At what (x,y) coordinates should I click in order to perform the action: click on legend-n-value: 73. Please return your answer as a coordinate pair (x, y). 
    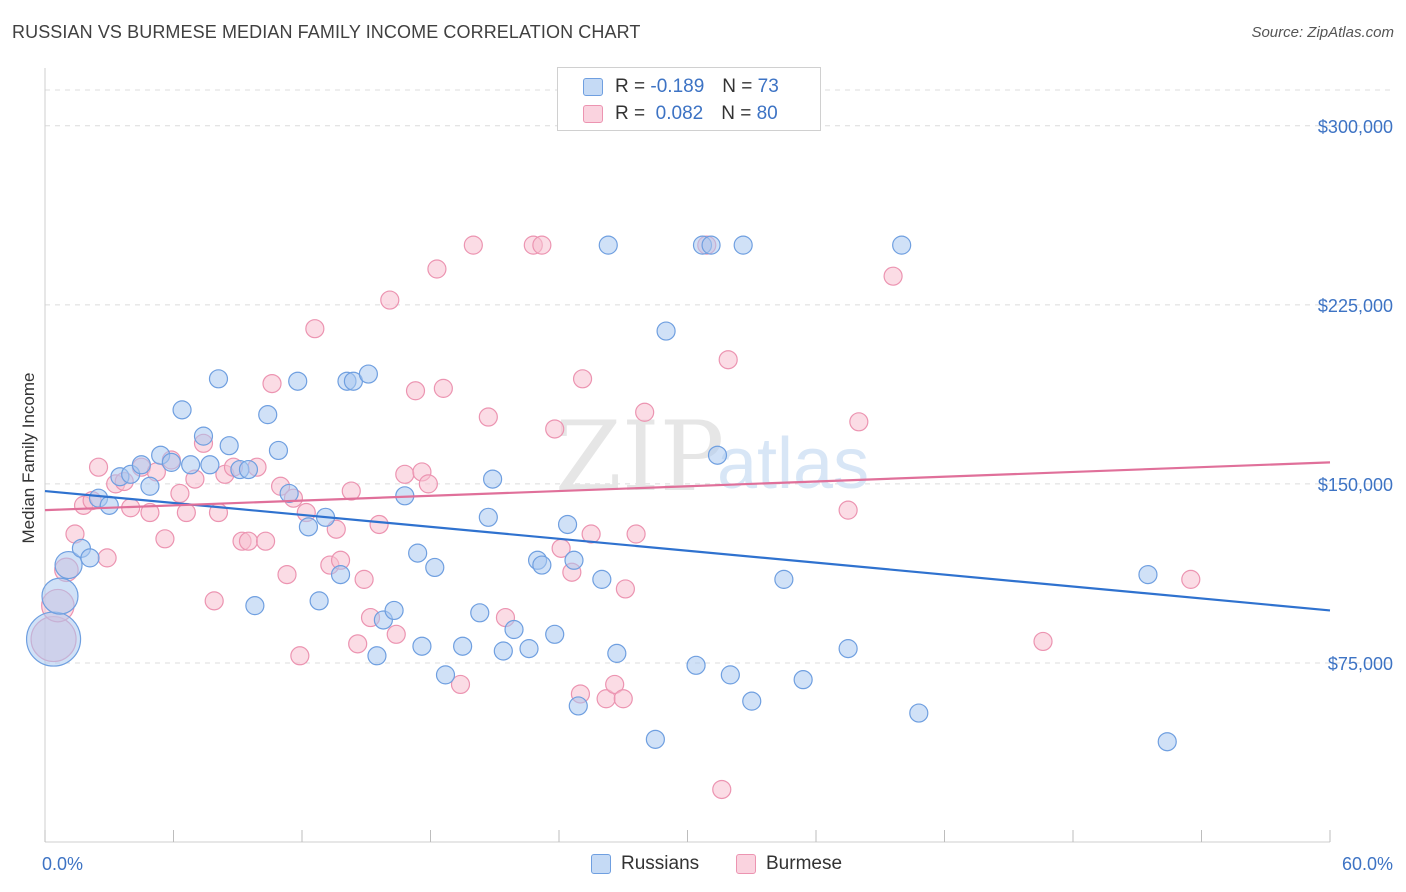
    Looking at the image, I should click on (768, 86).